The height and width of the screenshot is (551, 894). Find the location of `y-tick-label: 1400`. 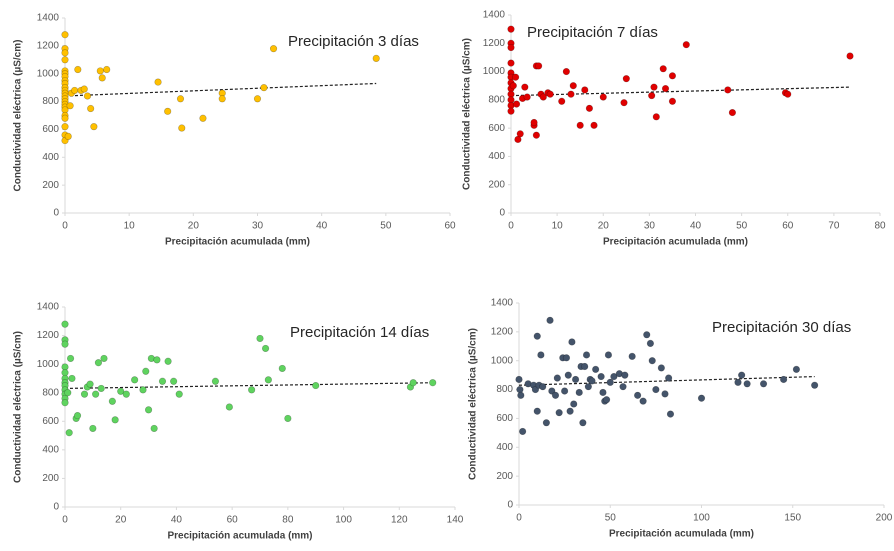

y-tick-label: 1400 is located at coordinates (48, 18).